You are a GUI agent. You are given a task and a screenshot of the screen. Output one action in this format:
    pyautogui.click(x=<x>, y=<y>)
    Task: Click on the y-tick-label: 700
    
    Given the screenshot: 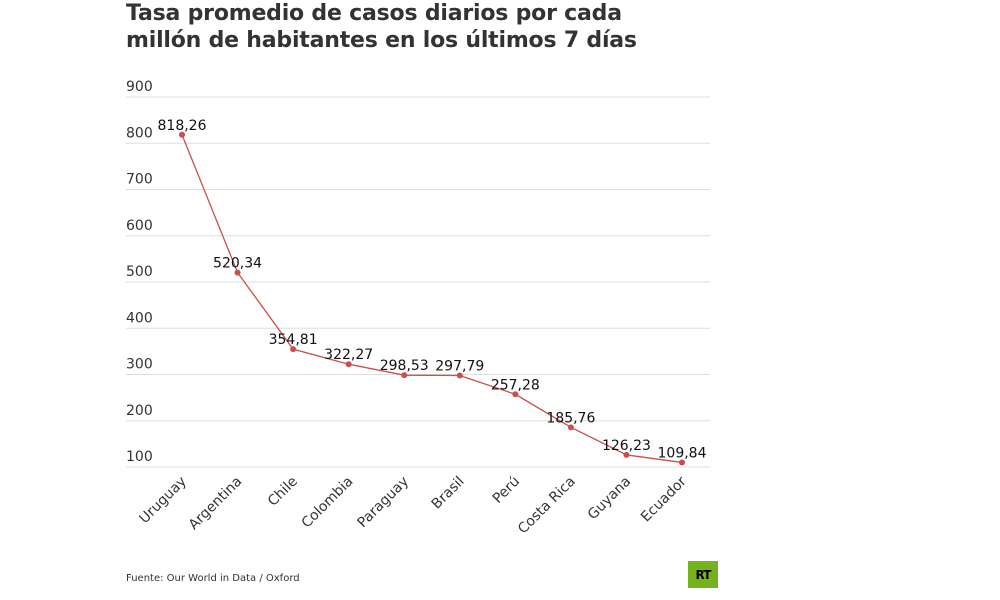 What is the action you would take?
    pyautogui.click(x=139, y=180)
    